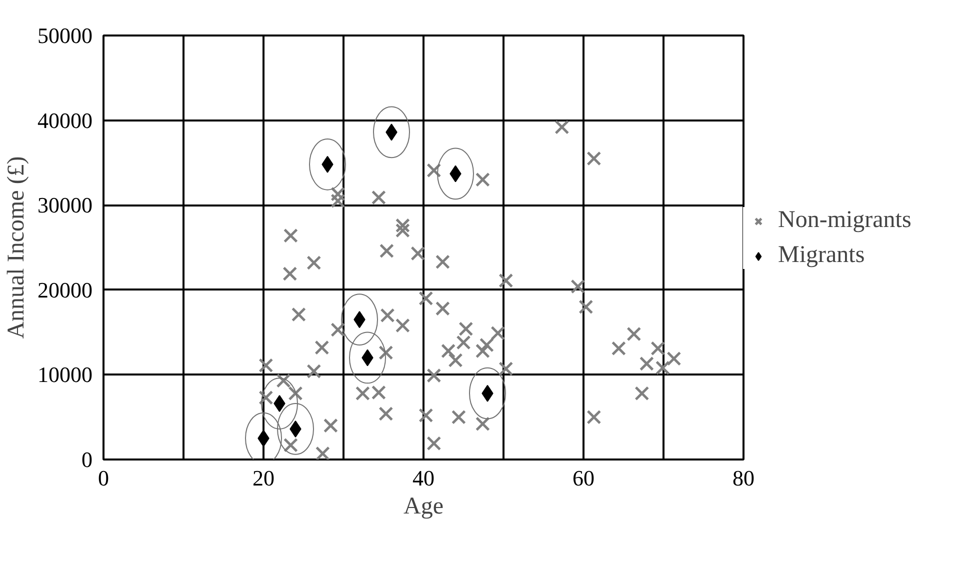 This screenshot has width=954, height=577. What do you see at coordinates (424, 507) in the screenshot?
I see `x-axis-title: Age` at bounding box center [424, 507].